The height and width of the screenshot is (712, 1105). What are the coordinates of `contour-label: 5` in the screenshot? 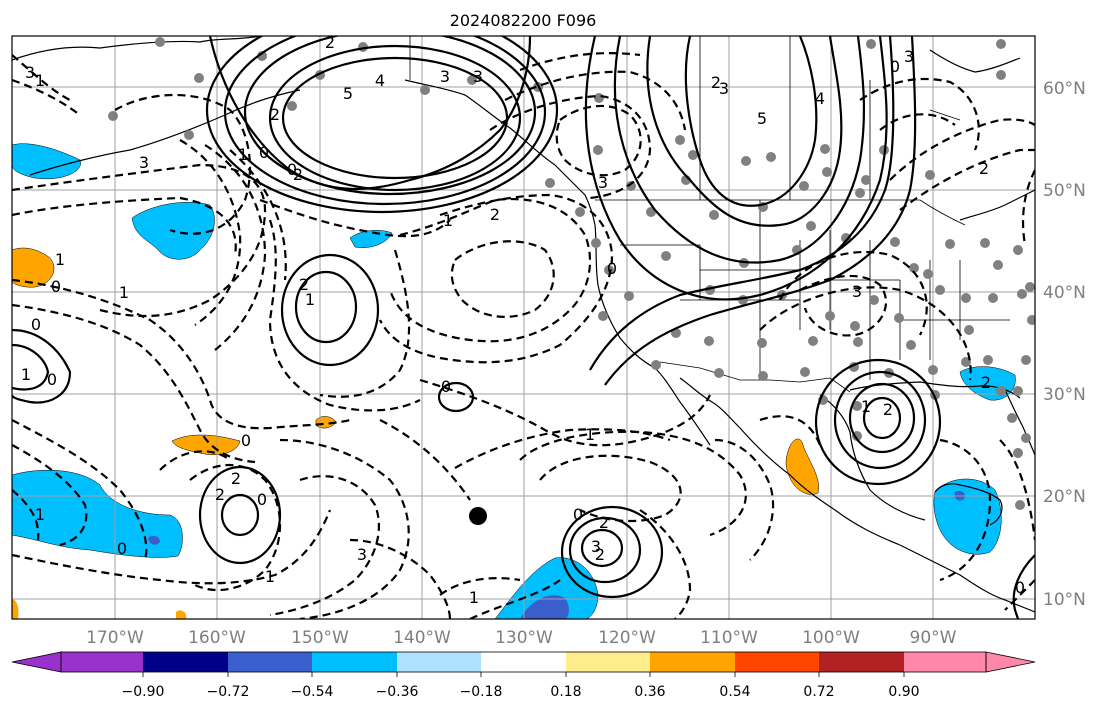 It's located at (762, 118).